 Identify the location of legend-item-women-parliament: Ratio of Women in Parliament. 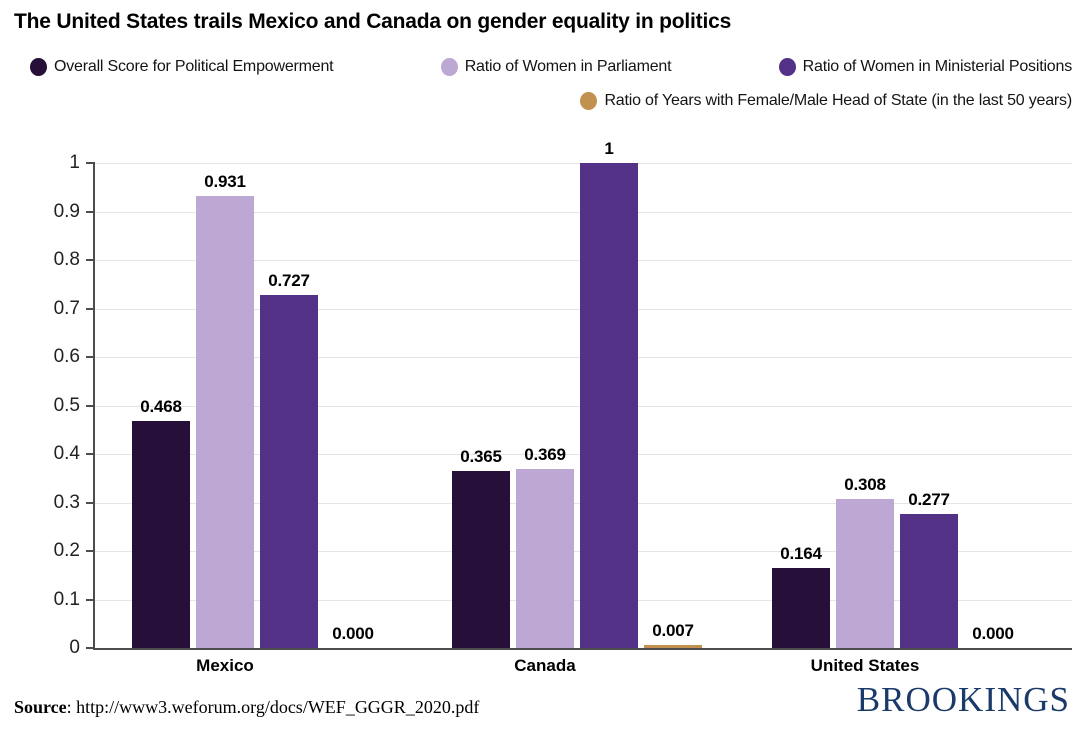
(556, 67).